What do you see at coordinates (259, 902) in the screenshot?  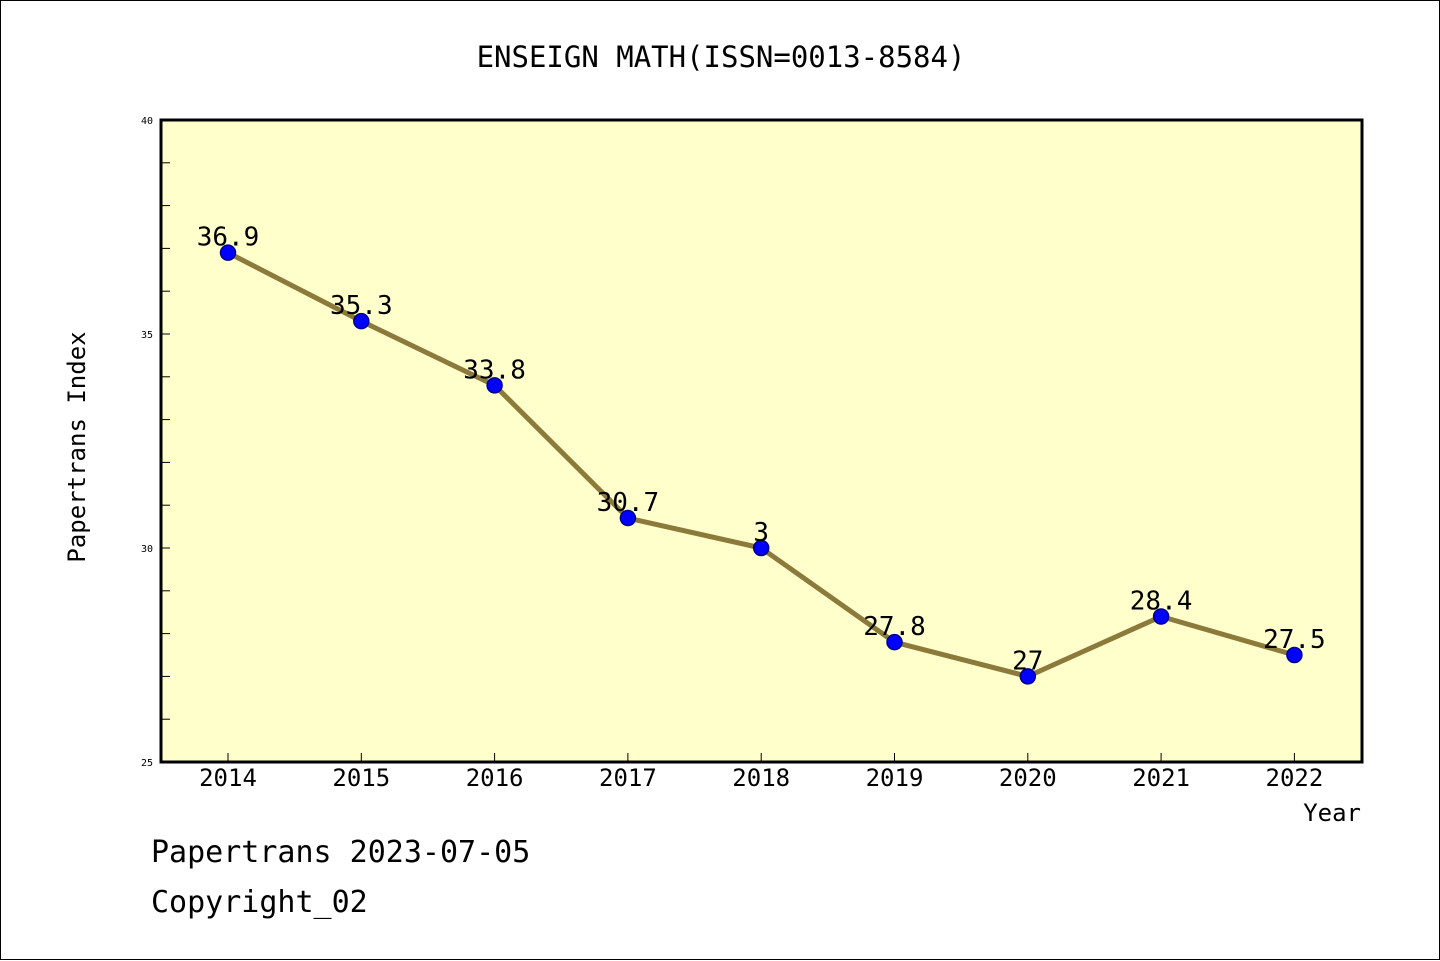 I see `footer-copyright-text: Copyright_02` at bounding box center [259, 902].